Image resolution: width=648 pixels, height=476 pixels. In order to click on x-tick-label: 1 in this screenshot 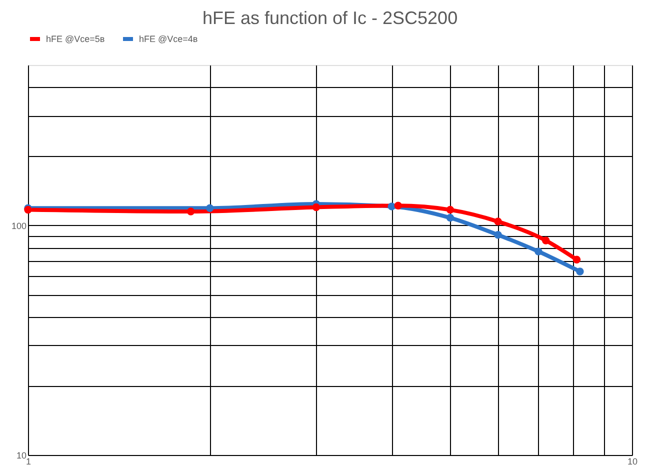, I will do `click(29, 461)`.